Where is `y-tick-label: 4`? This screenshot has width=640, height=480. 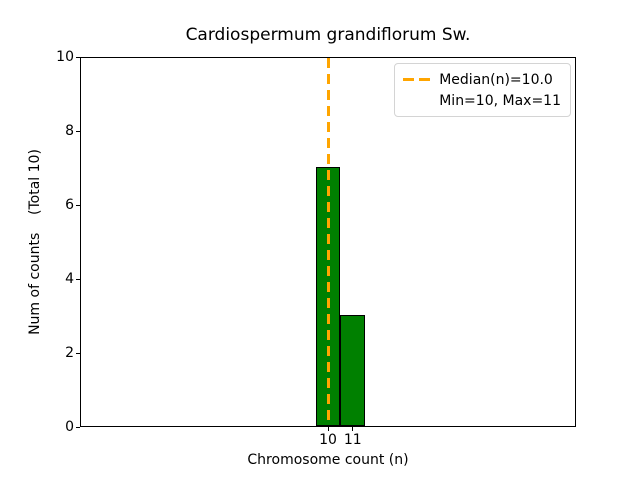
y-tick-label: 4 is located at coordinates (69, 279).